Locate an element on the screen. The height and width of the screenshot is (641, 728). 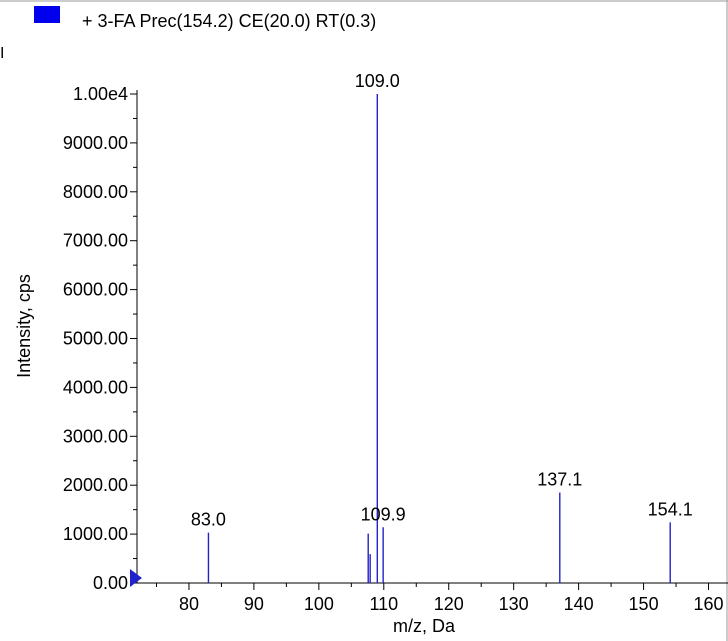
legend-swatch is located at coordinates (47, 14).